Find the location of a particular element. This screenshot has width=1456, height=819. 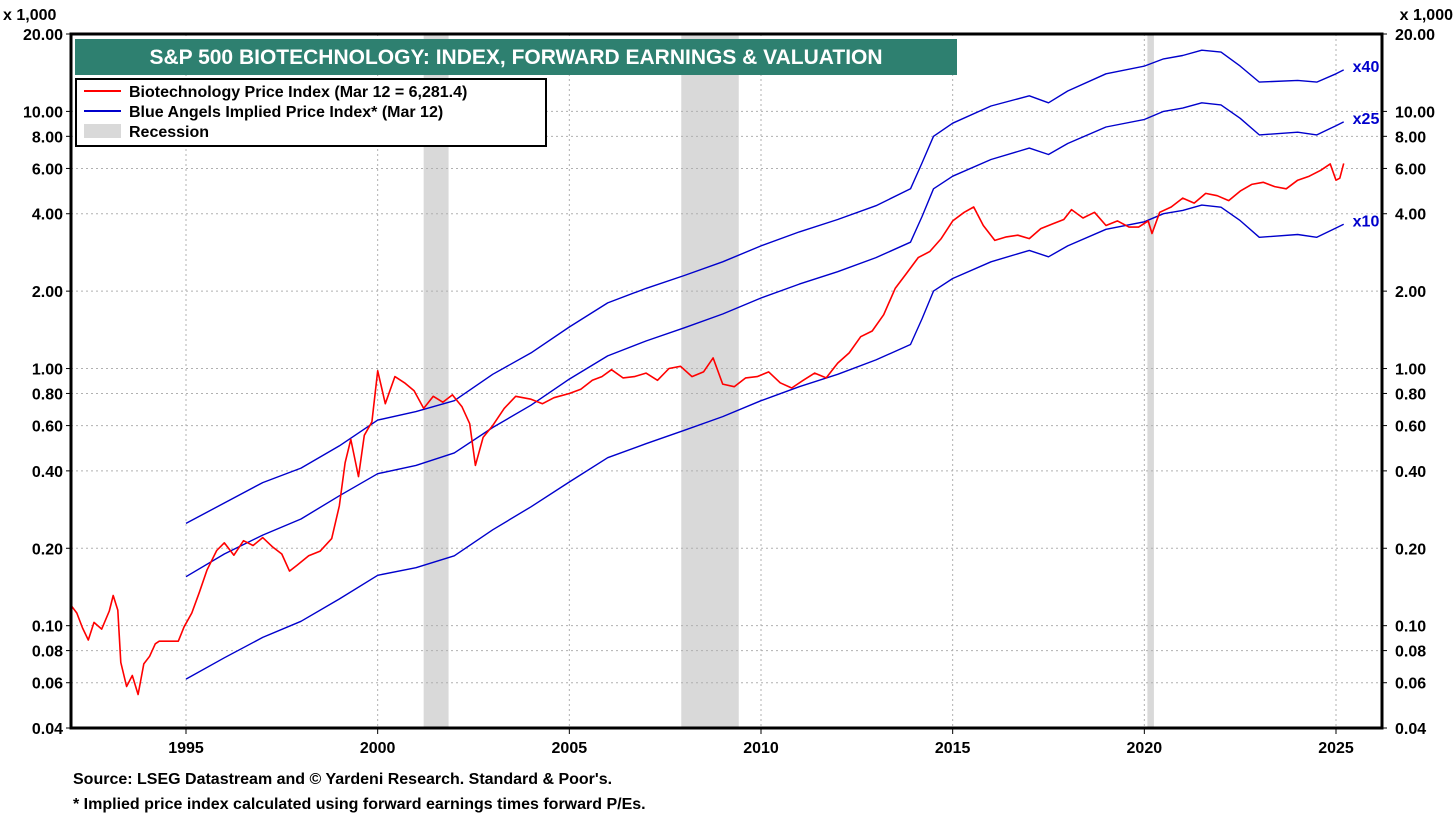

y-tick-label-right-14: 20.00 is located at coordinates (1415, 35).